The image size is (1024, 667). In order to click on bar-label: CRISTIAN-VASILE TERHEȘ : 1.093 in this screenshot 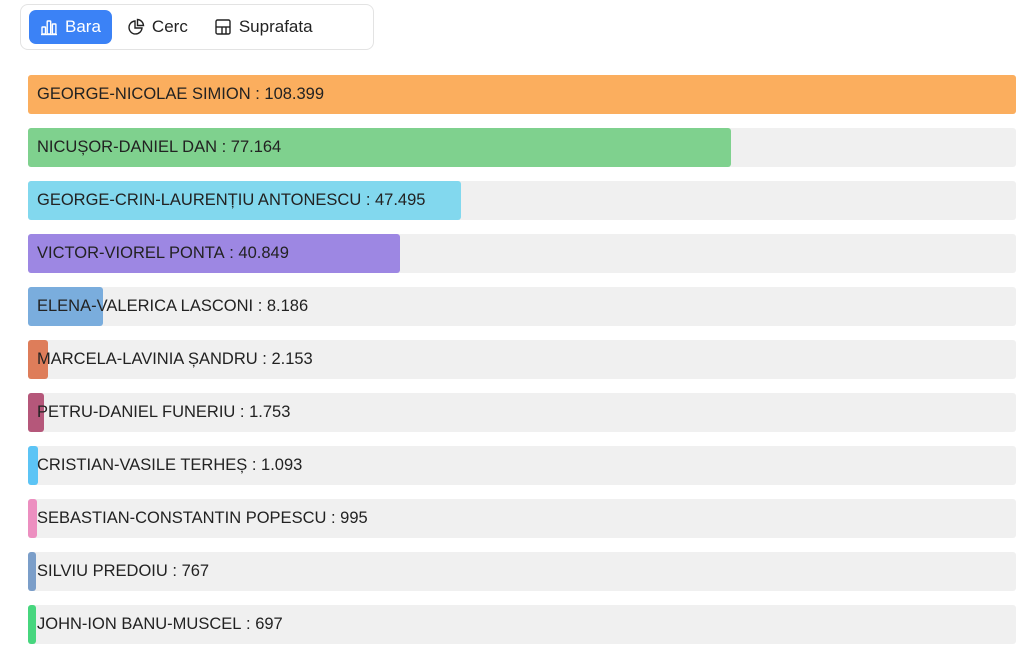, I will do `click(169, 465)`.